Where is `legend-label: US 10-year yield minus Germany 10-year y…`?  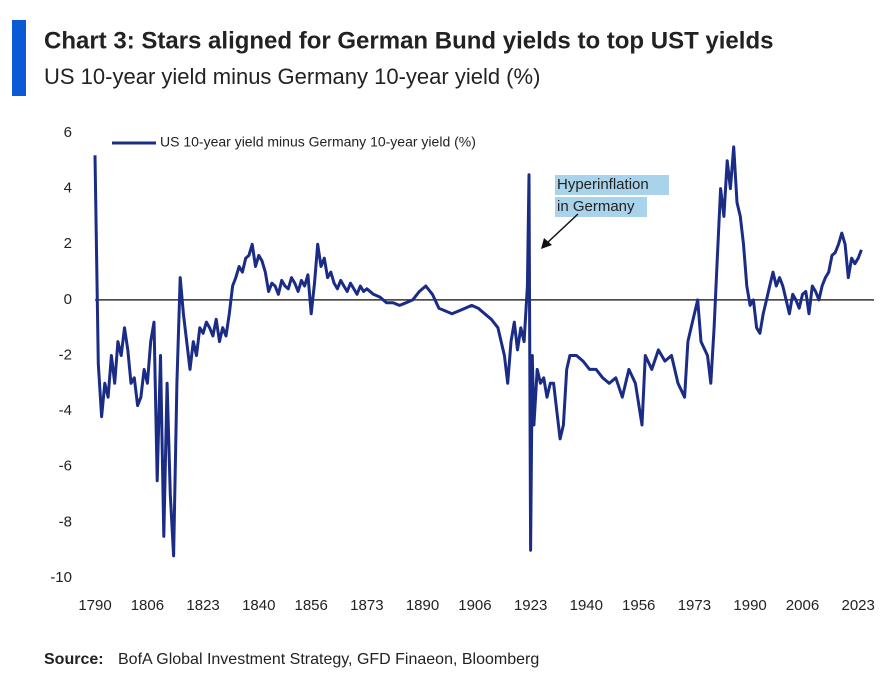 legend-label: US 10-year yield minus Germany 10-year y… is located at coordinates (318, 142).